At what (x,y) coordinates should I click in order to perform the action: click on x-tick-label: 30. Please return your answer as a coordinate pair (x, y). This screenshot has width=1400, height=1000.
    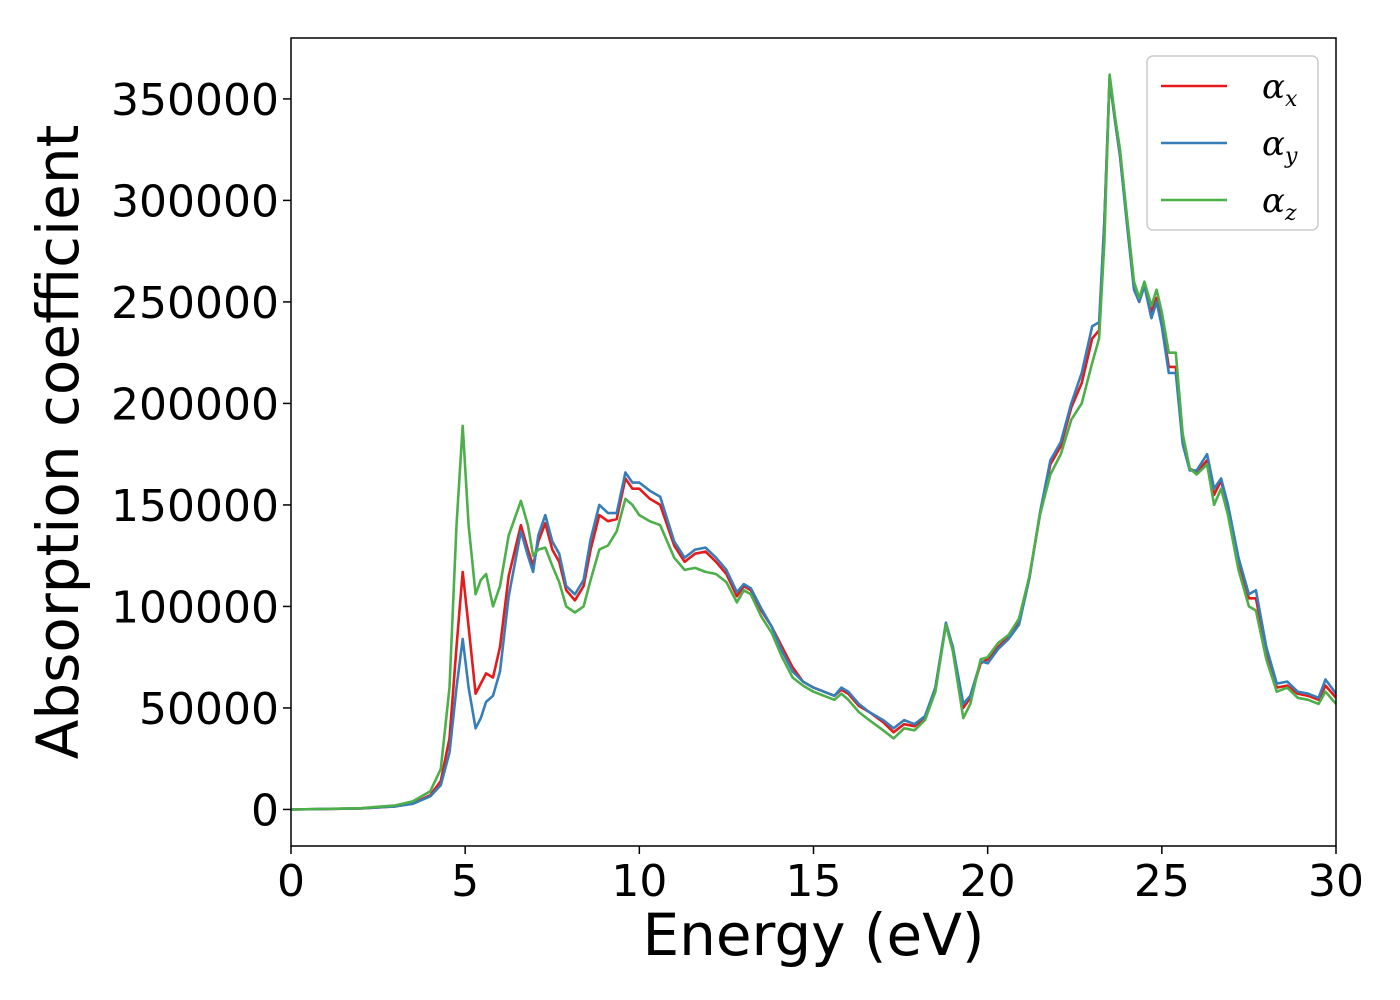
    Looking at the image, I should click on (1336, 881).